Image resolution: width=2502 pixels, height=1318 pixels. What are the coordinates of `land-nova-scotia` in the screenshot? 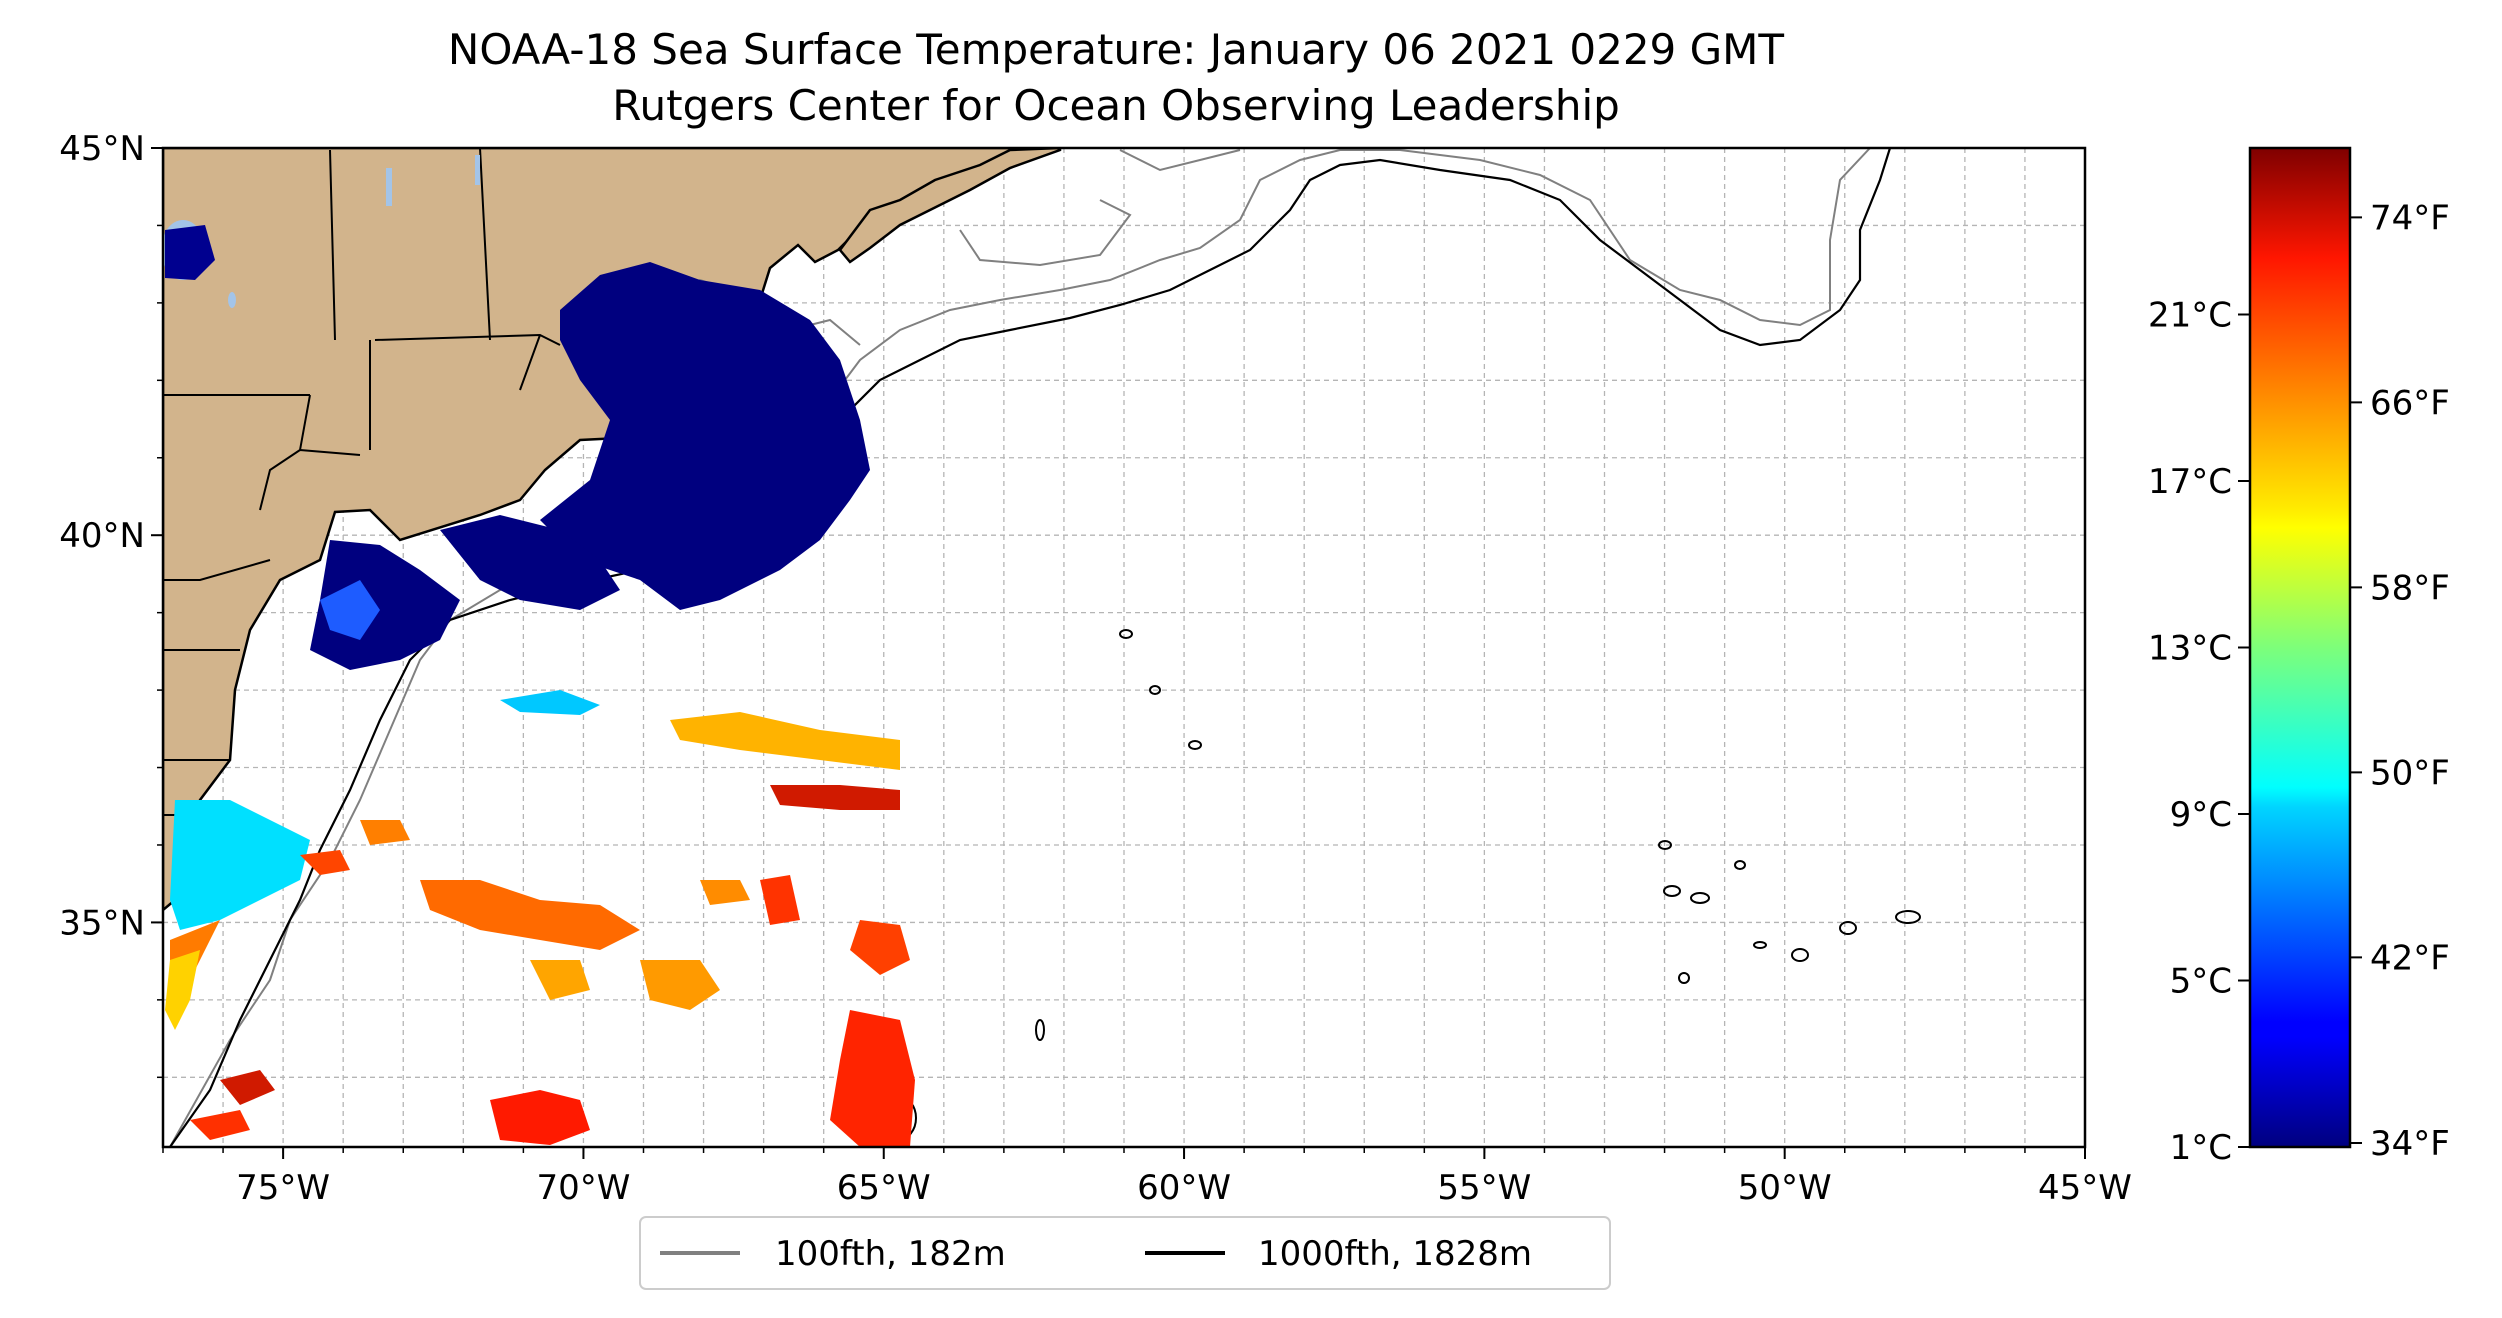 It's located at (950, 206).